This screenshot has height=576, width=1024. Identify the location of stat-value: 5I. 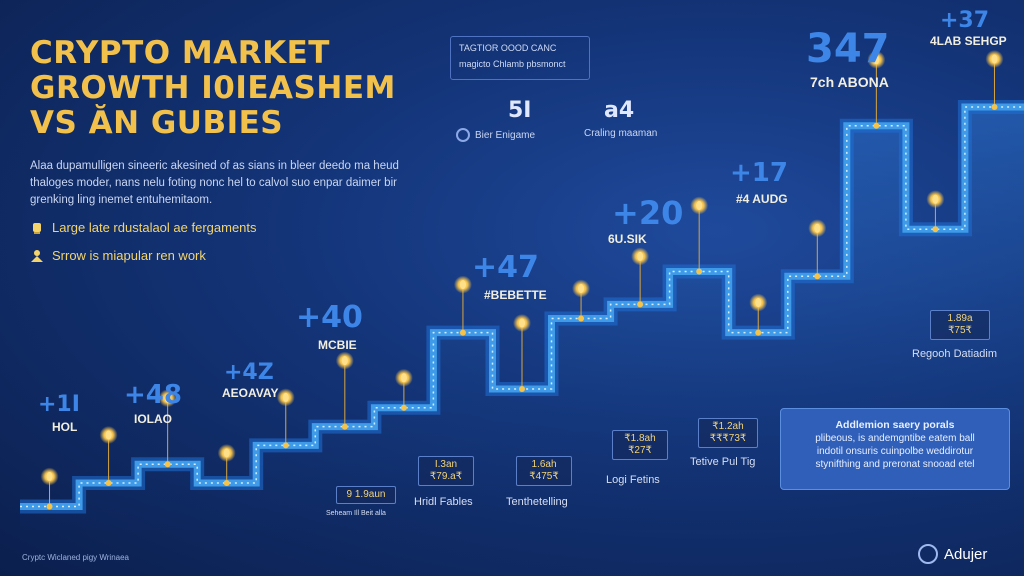
(520, 110).